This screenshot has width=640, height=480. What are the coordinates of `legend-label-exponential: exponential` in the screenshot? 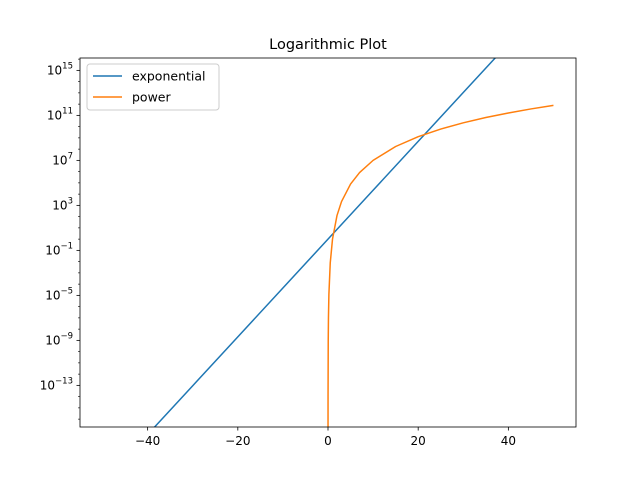 It's located at (169, 76).